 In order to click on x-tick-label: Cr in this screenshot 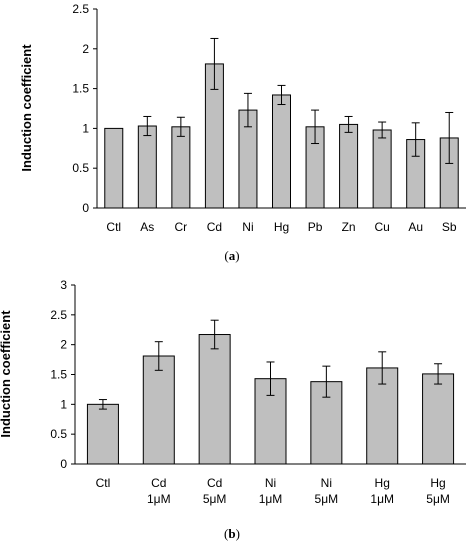, I will do `click(181, 227)`.